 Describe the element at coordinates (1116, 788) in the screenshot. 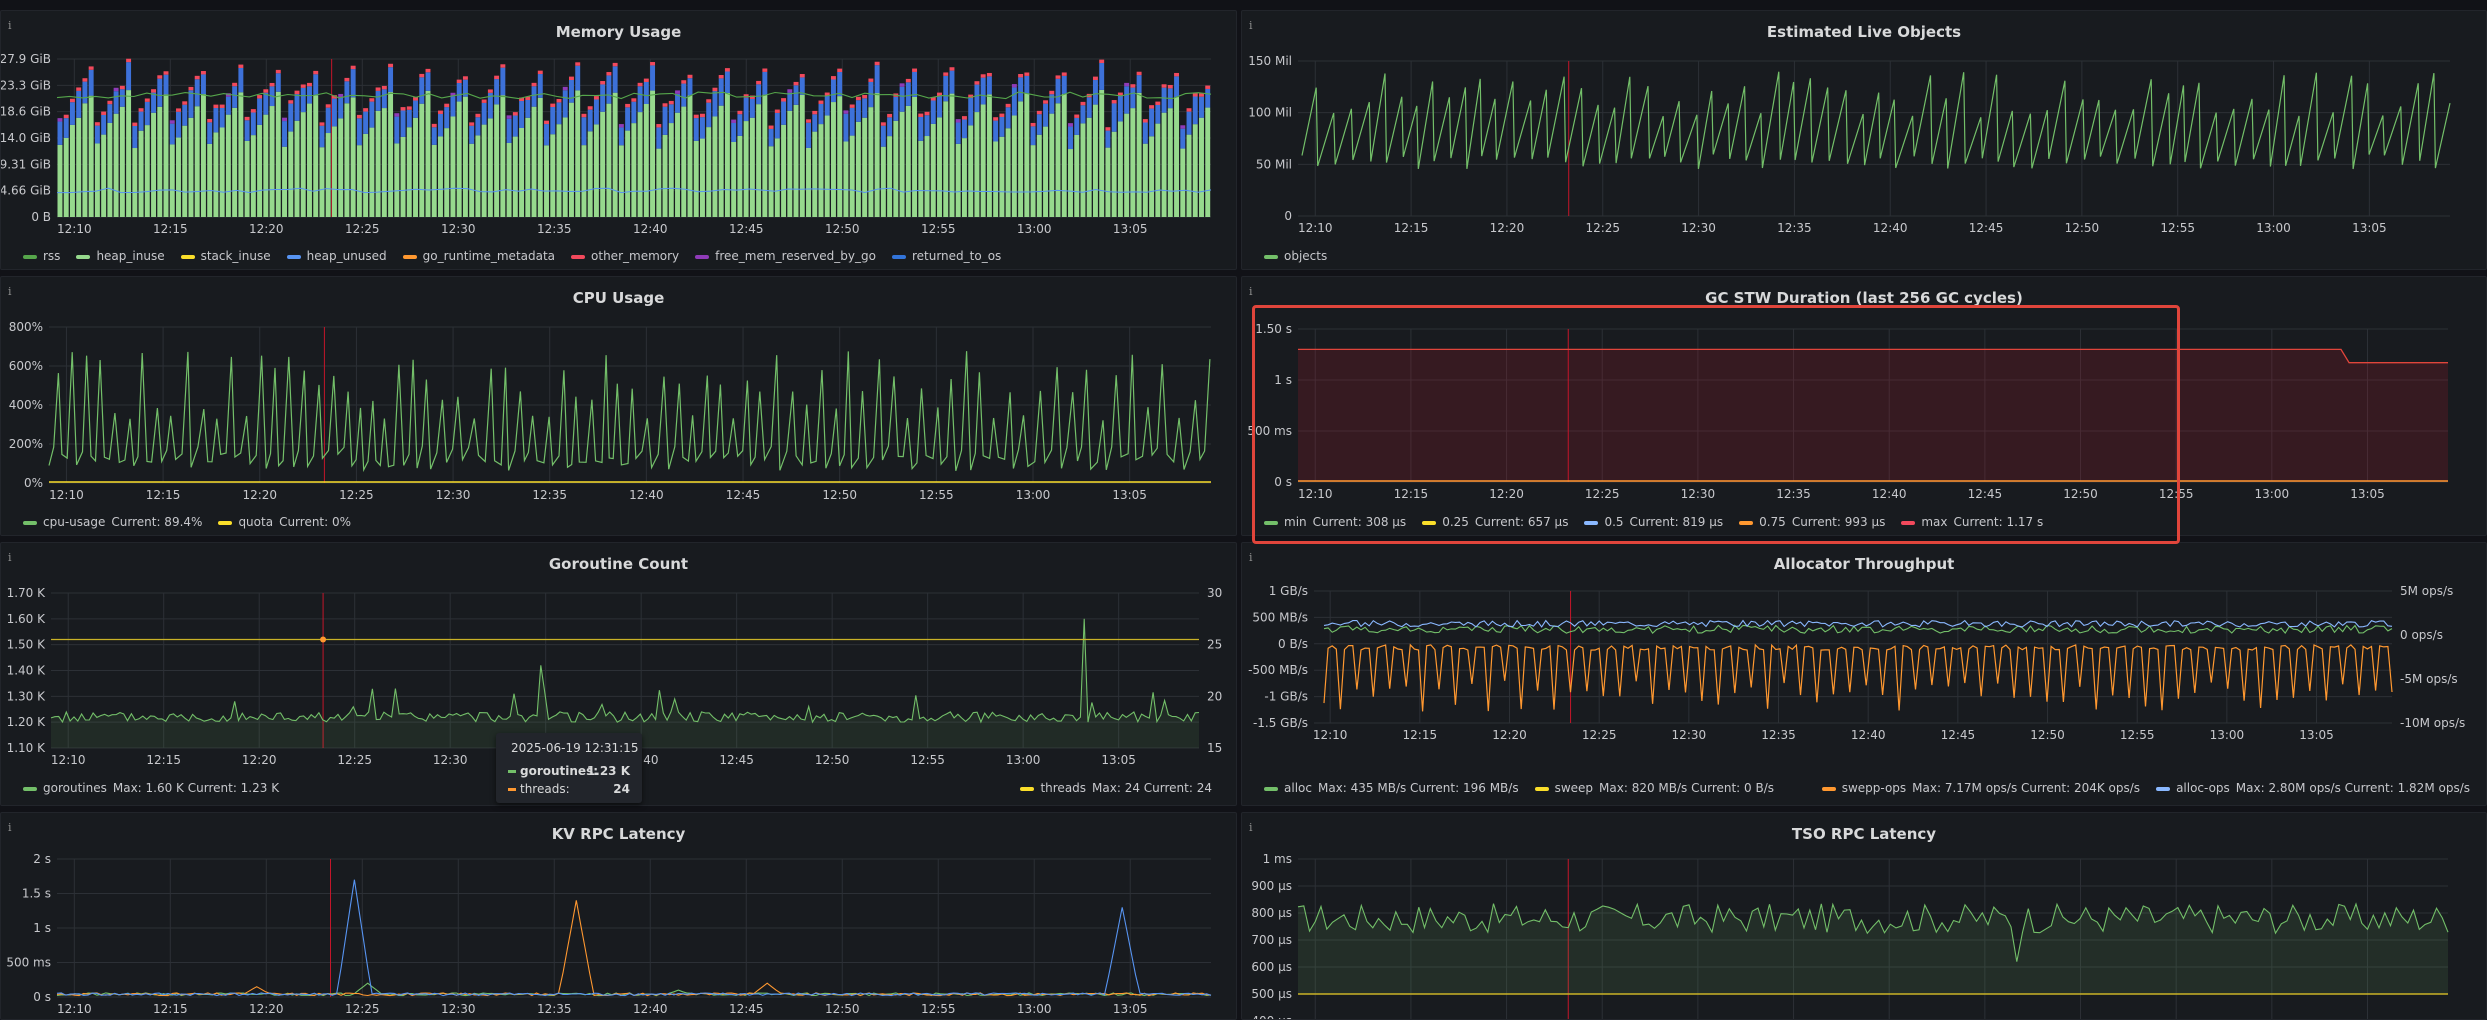

I see `legend-item: threads Max: 24 Current: 24` at that location.